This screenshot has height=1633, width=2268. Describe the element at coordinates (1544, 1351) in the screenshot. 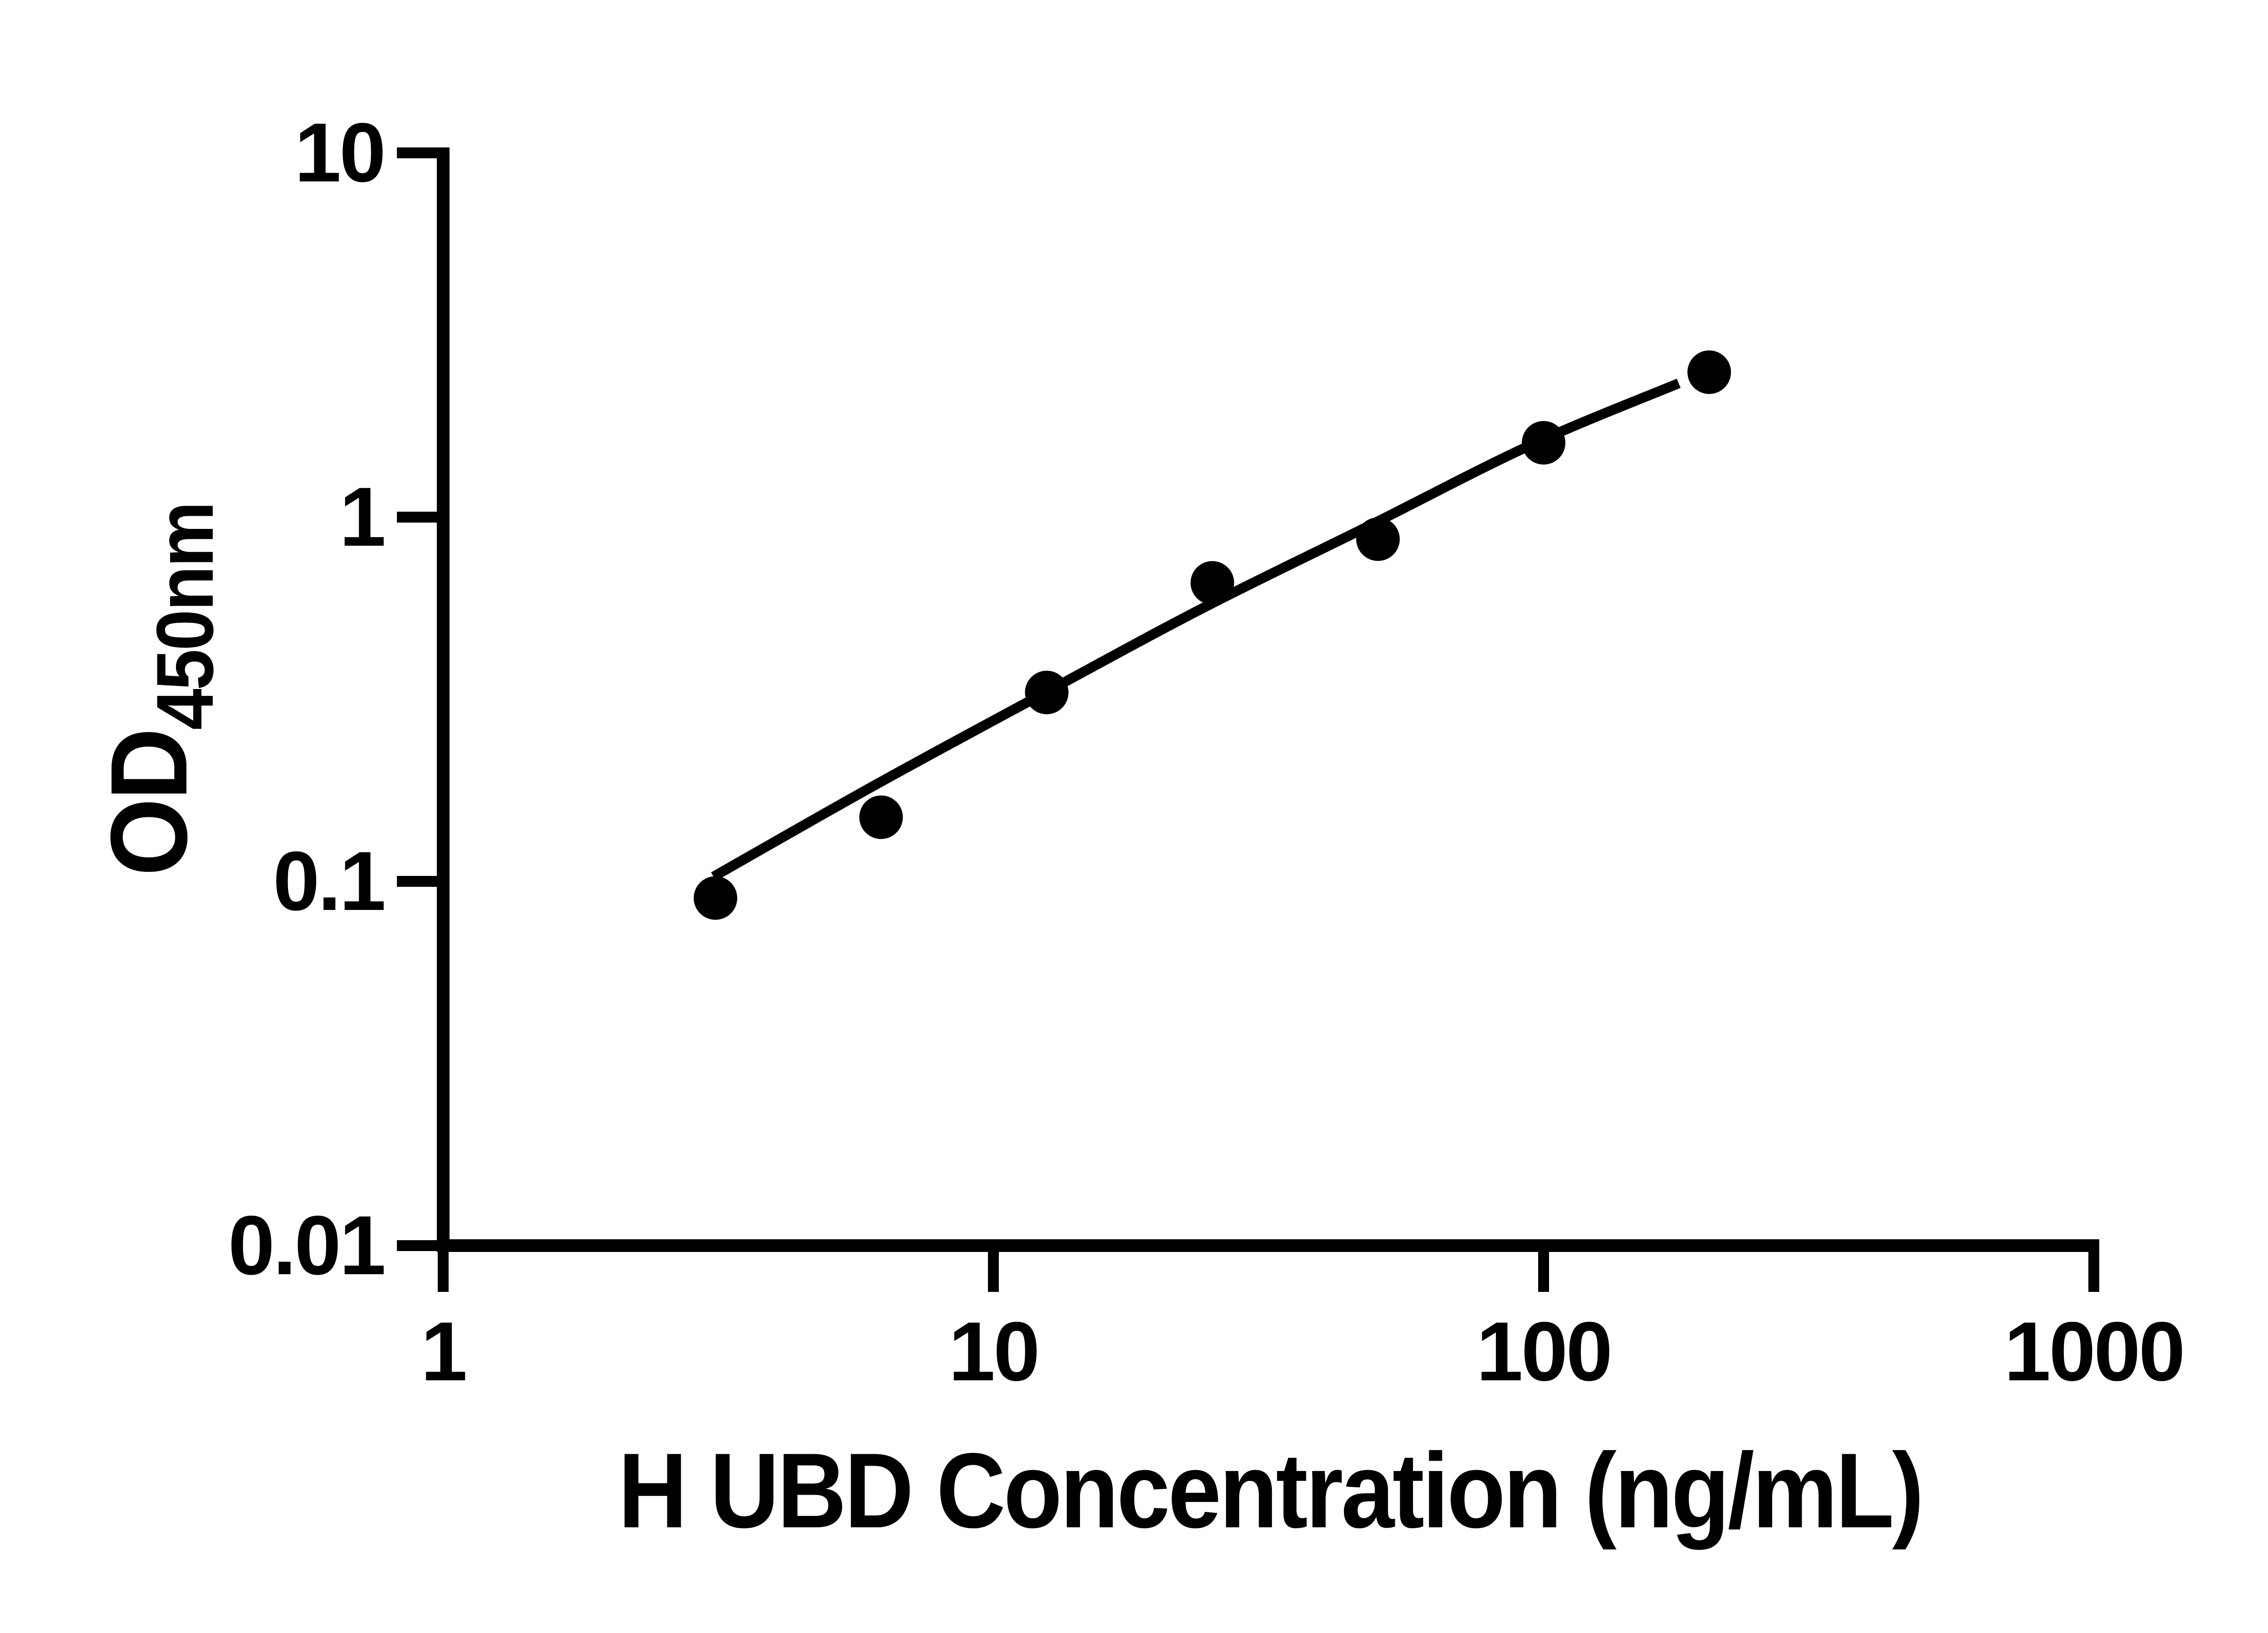

I see `x-tick-label: 100` at that location.